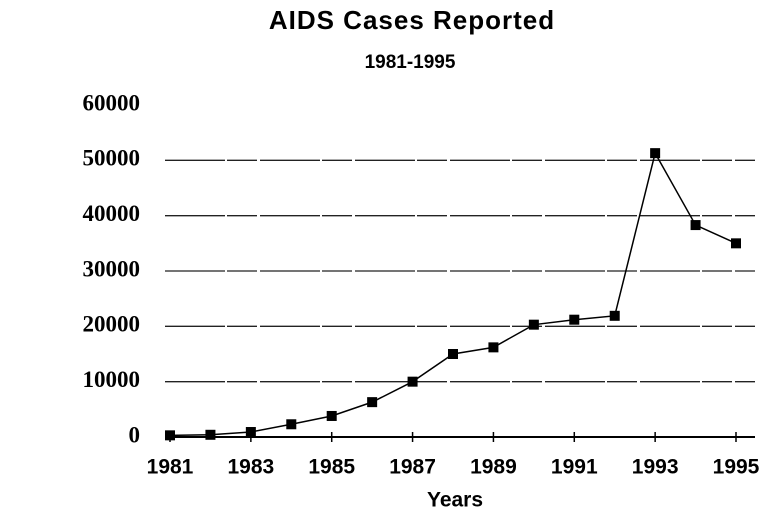  Describe the element at coordinates (135, 434) in the screenshot. I see `y-tick-label: 0` at that location.